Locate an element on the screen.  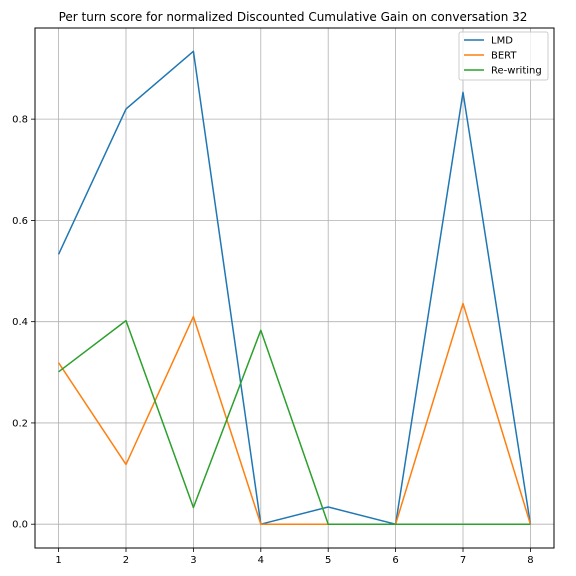
y-tick-label: 0.2 is located at coordinates (20, 423).